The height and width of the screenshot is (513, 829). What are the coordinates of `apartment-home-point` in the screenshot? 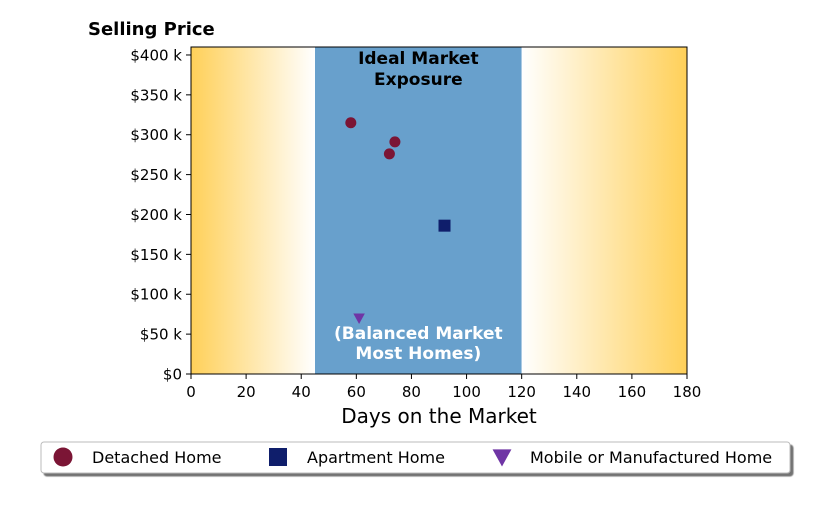 It's located at (444, 225).